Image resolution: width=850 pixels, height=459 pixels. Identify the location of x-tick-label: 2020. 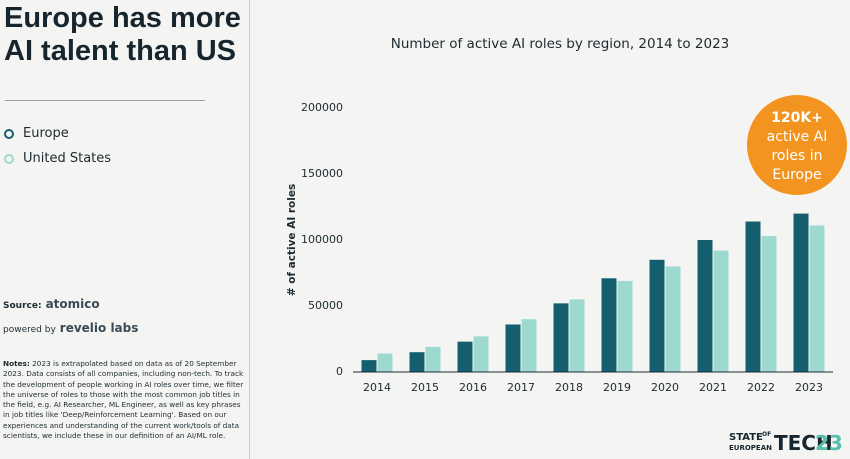
(665, 387).